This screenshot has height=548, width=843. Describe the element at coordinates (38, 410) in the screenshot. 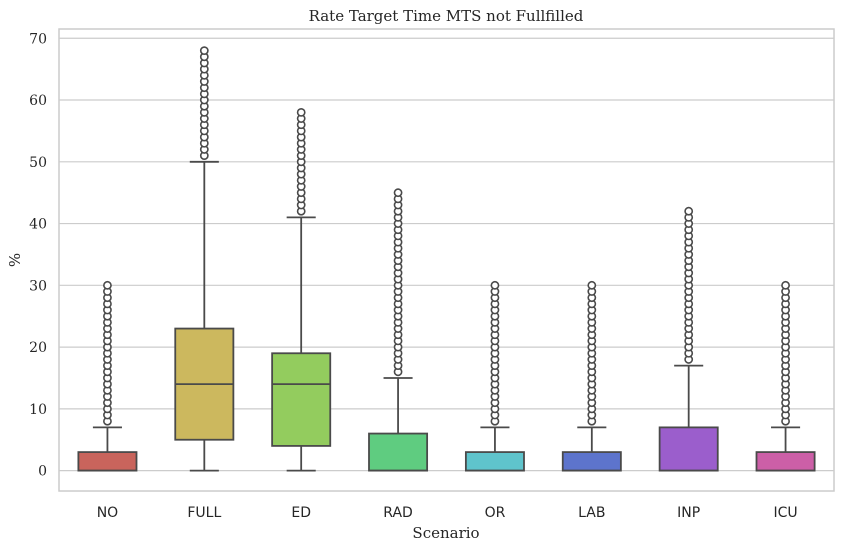

I see `y-tick-label: 10` at that location.